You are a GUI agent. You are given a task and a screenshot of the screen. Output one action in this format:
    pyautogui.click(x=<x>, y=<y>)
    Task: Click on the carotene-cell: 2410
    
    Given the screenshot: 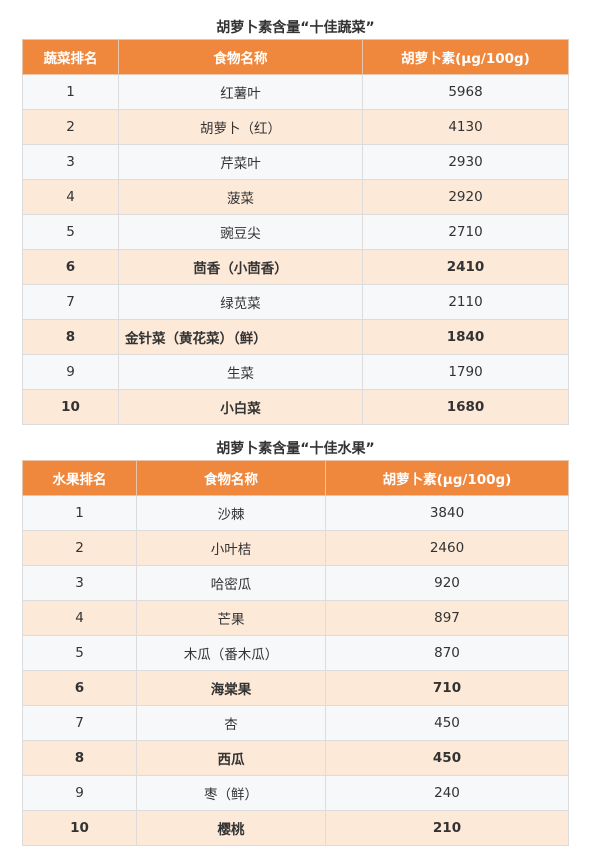 What is the action you would take?
    pyautogui.click(x=465, y=267)
    